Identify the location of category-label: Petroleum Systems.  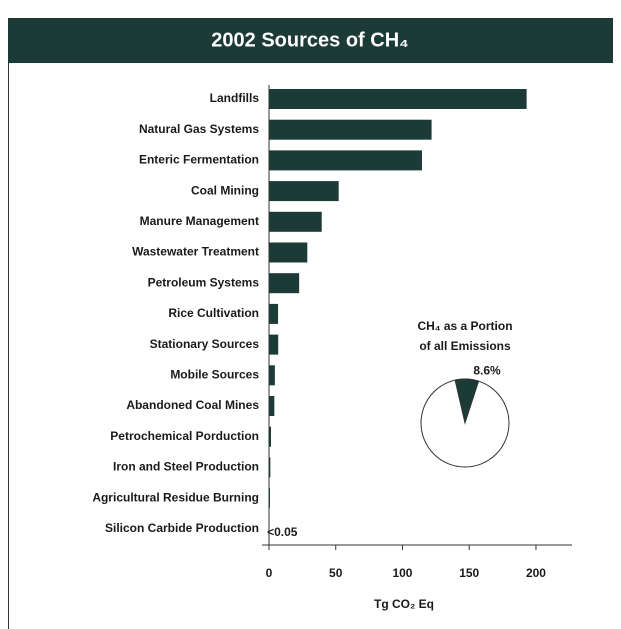
(204, 282).